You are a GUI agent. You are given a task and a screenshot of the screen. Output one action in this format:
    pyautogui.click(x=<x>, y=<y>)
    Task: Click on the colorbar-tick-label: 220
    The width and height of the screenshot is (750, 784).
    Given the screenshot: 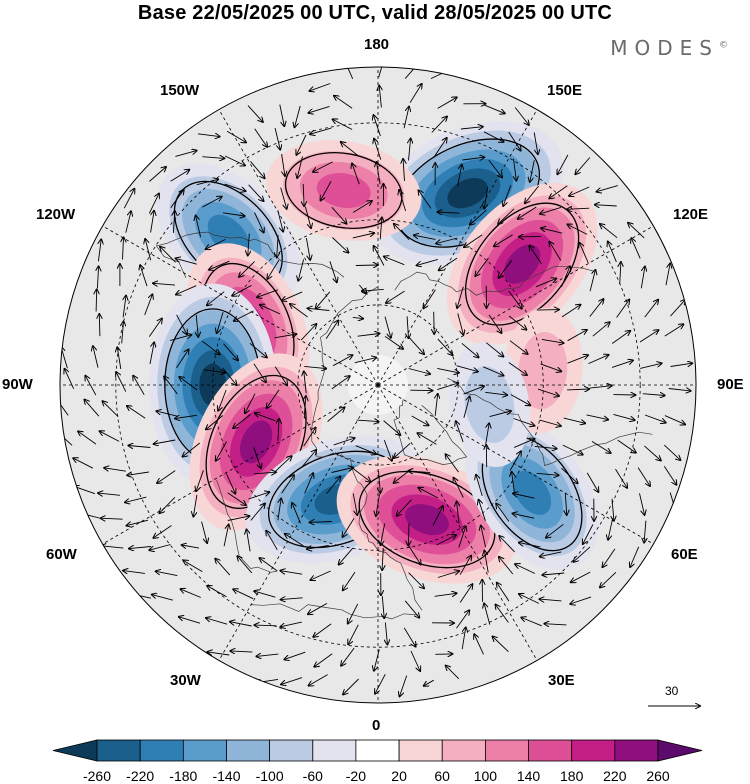 What is the action you would take?
    pyautogui.click(x=614, y=776)
    